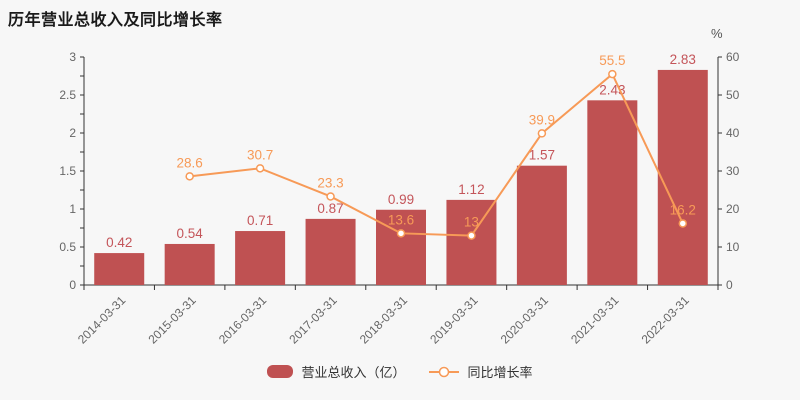 Image resolution: width=800 pixels, height=400 pixels. Describe the element at coordinates (717, 33) in the screenshot. I see `right-axis-unit: %` at that location.